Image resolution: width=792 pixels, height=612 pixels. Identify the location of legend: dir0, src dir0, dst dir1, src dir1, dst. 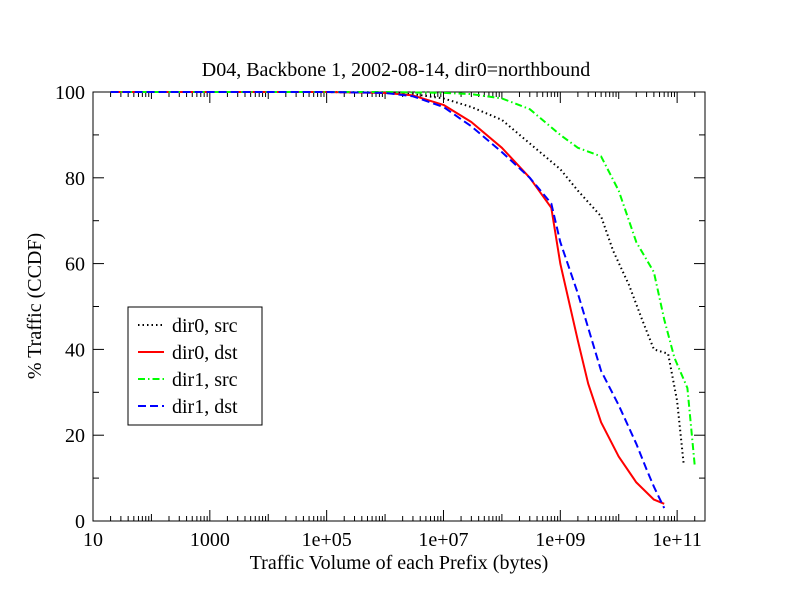
(195, 366).